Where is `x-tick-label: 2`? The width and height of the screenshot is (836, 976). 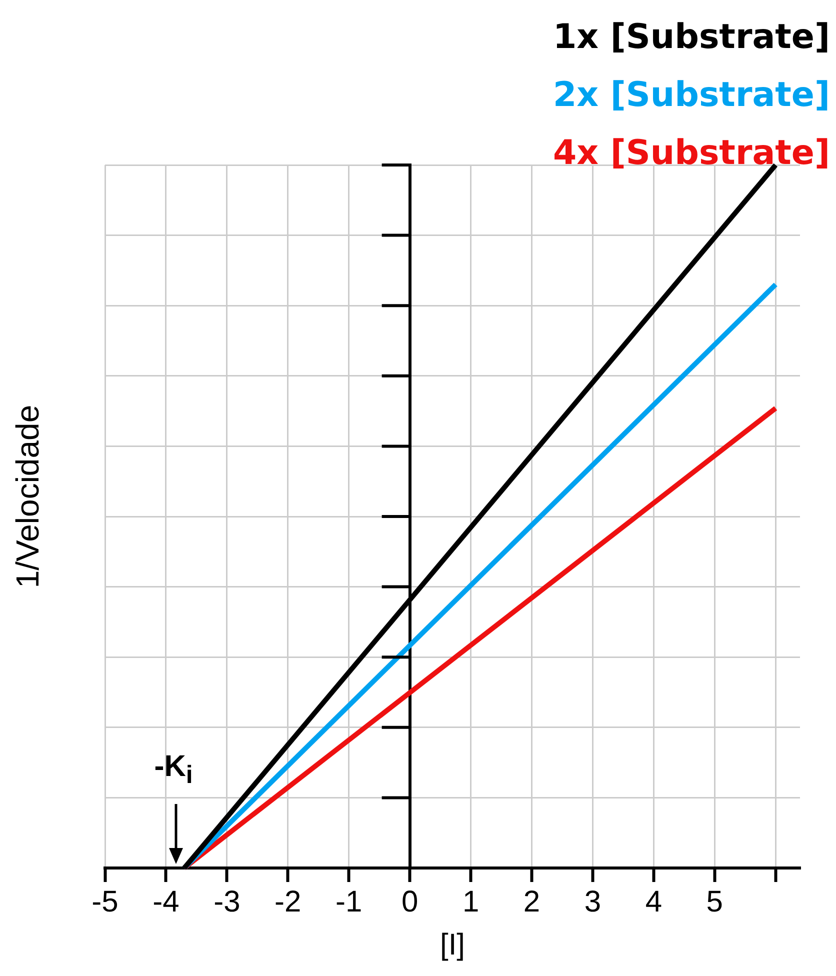 x-tick-label: 2 is located at coordinates (531, 901).